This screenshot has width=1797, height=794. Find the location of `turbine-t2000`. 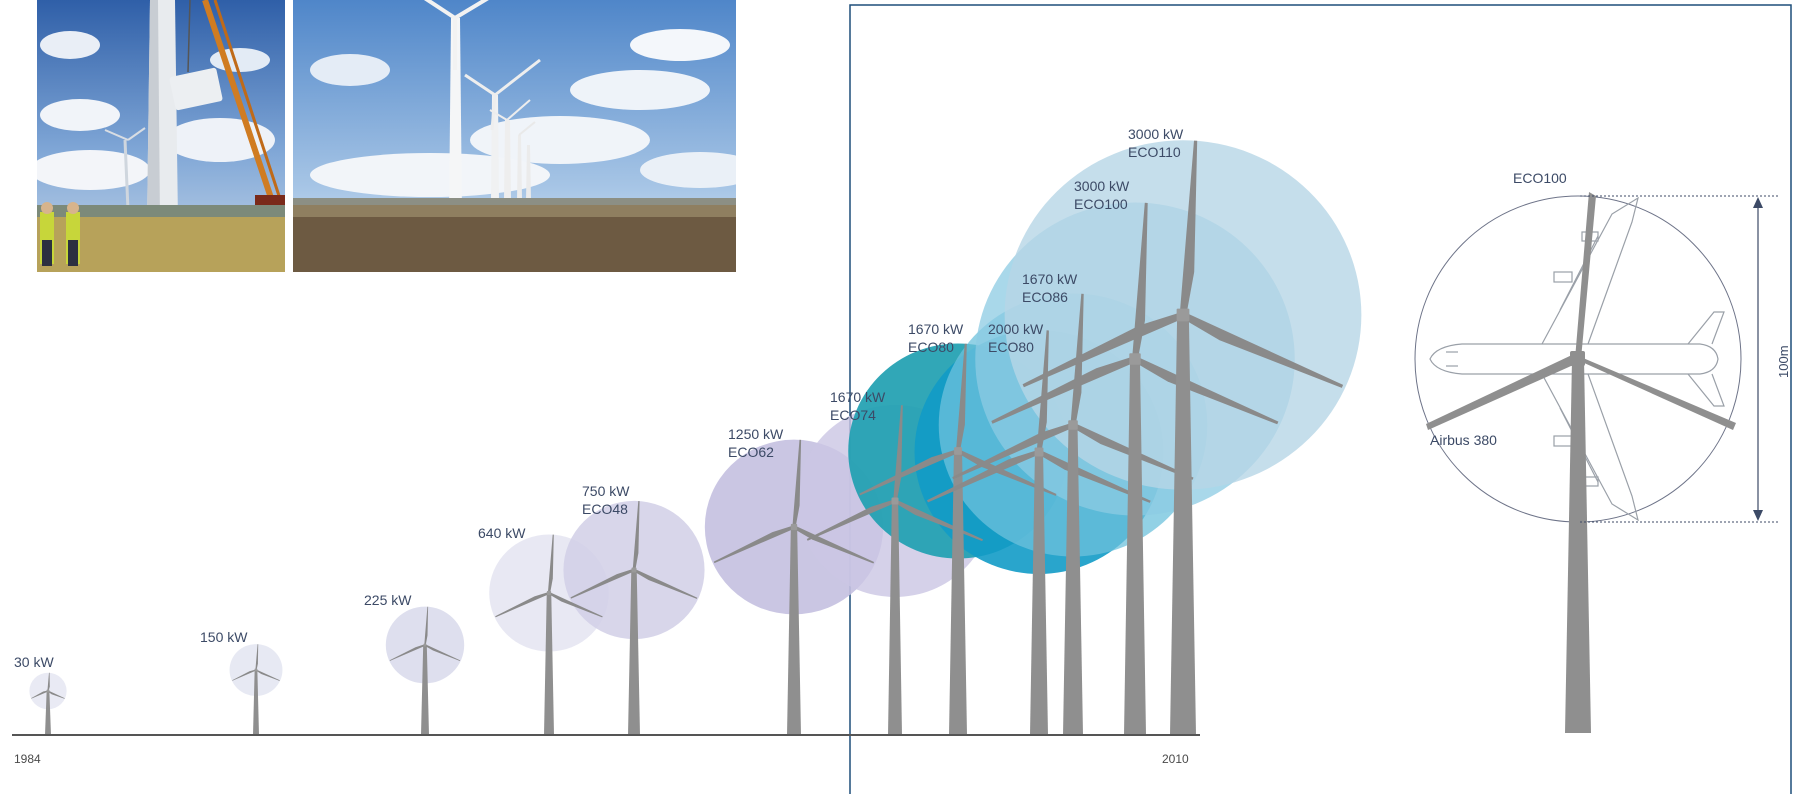

turbine-t2000 is located at coordinates (1039, 532).